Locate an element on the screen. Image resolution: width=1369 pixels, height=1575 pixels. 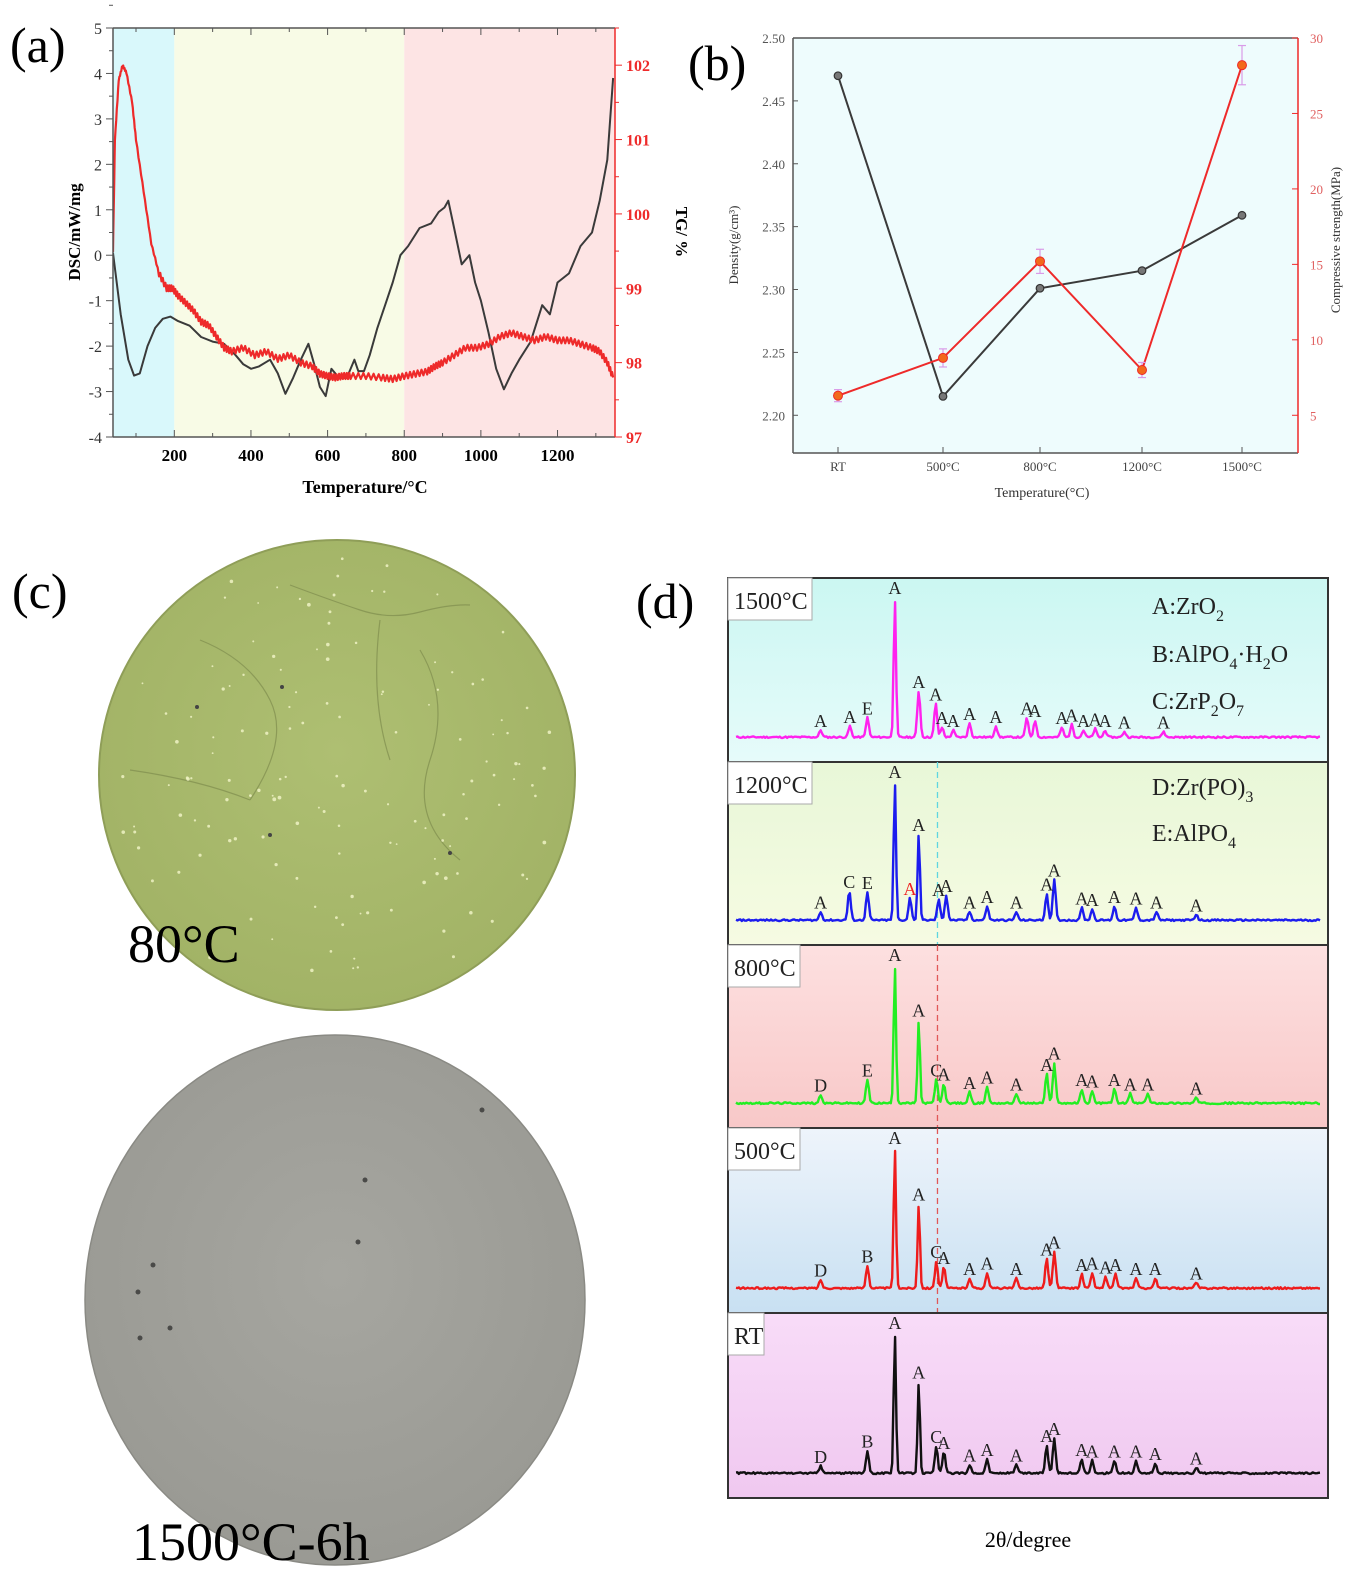
legend-entry: B:AlPO4·H2O is located at coordinates (1220, 657).